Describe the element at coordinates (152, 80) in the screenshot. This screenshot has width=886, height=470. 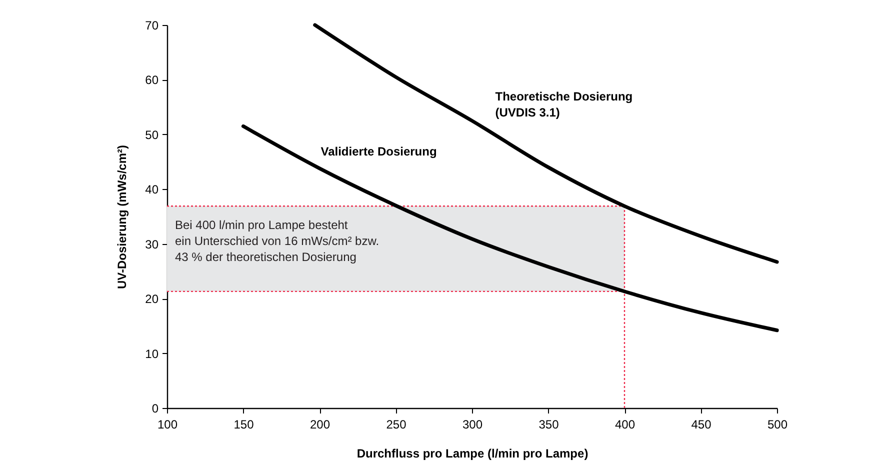
I see `y-tick-label: 60` at that location.